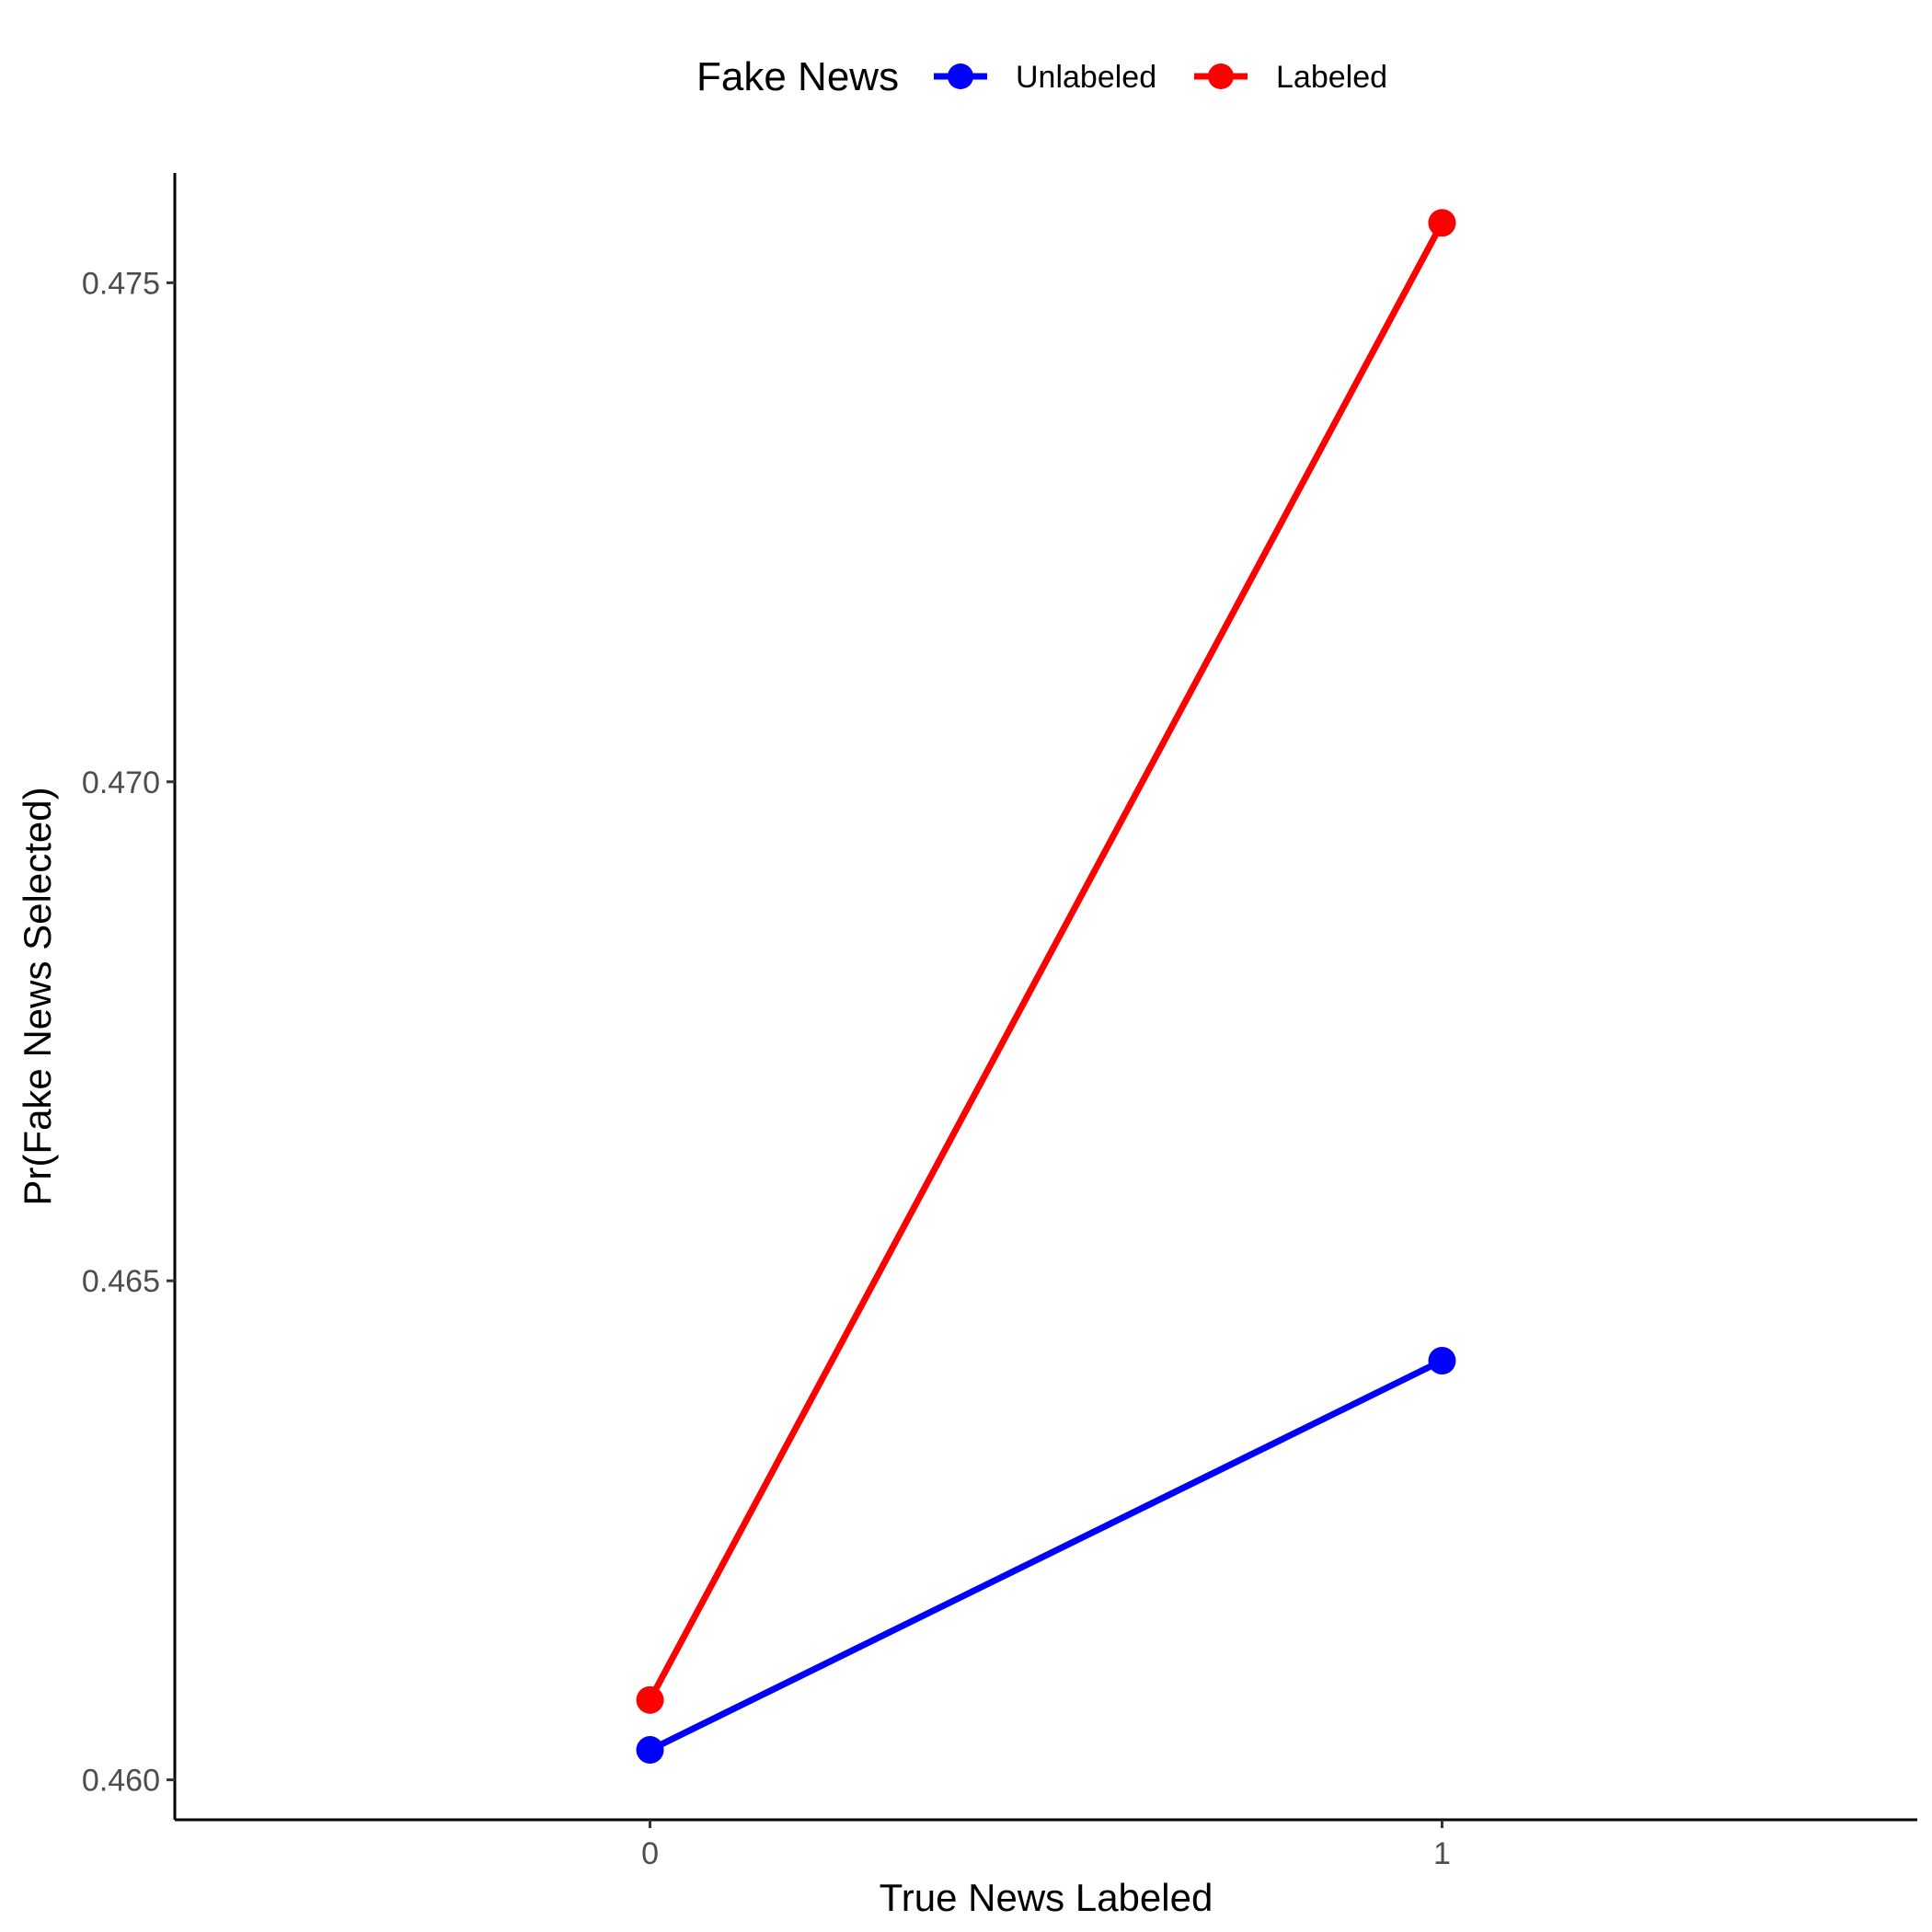 The height and width of the screenshot is (1932, 1932). I want to click on legend-label-labeled: Labeled, so click(1331, 77).